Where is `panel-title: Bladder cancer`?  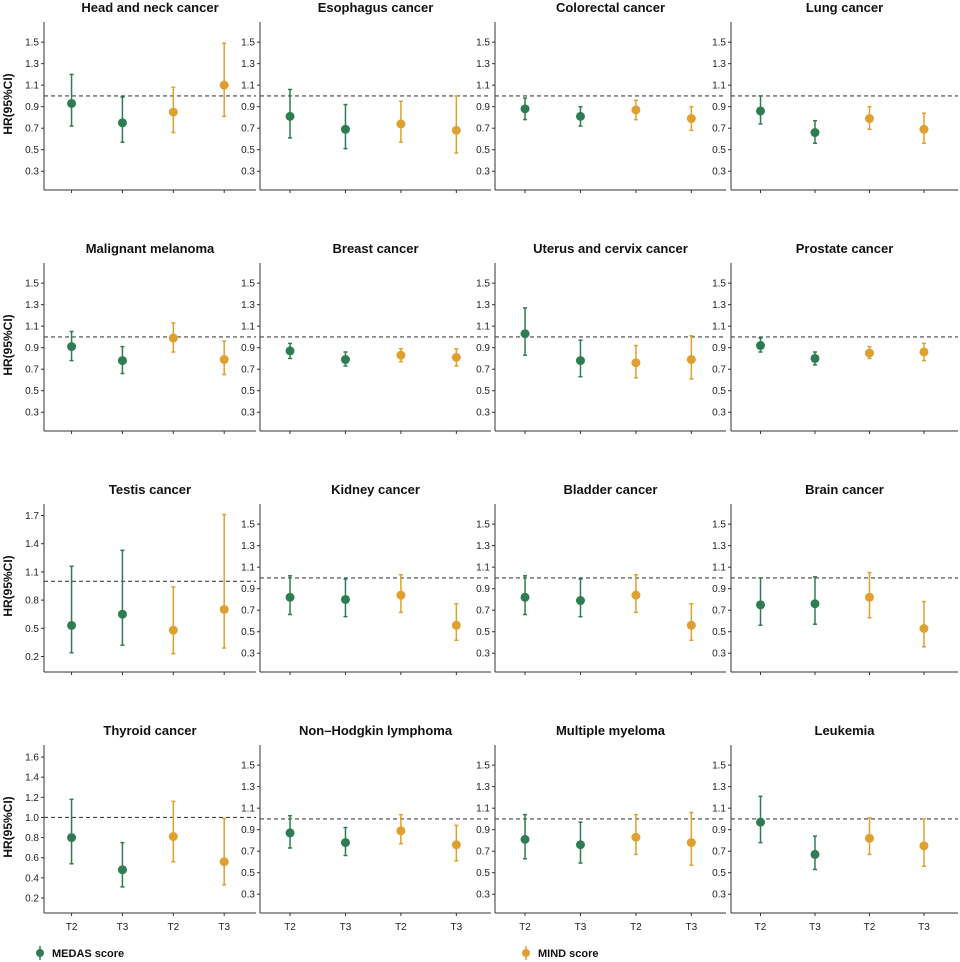 panel-title: Bladder cancer is located at coordinates (611, 489).